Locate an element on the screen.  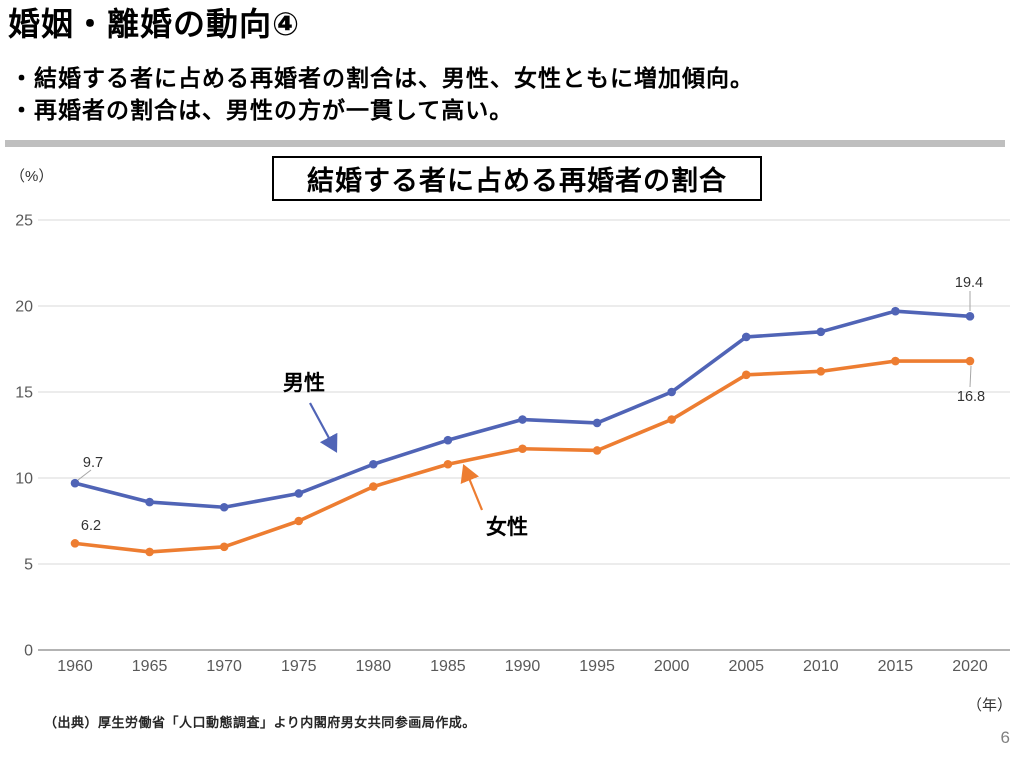
data-label-9.7: 9.7 is located at coordinates (93, 463).